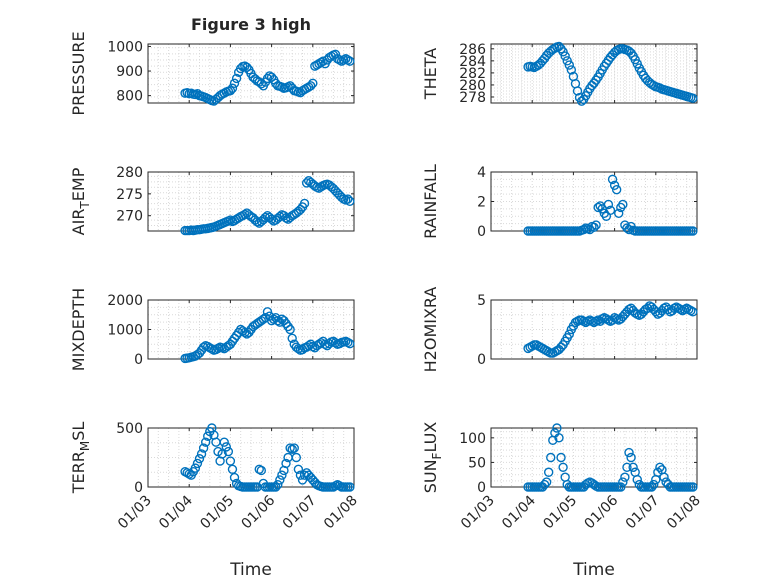 This screenshot has width=778, height=583. What do you see at coordinates (560, 513) in the screenshot?
I see `x-tick-label: 01/05` at bounding box center [560, 513].